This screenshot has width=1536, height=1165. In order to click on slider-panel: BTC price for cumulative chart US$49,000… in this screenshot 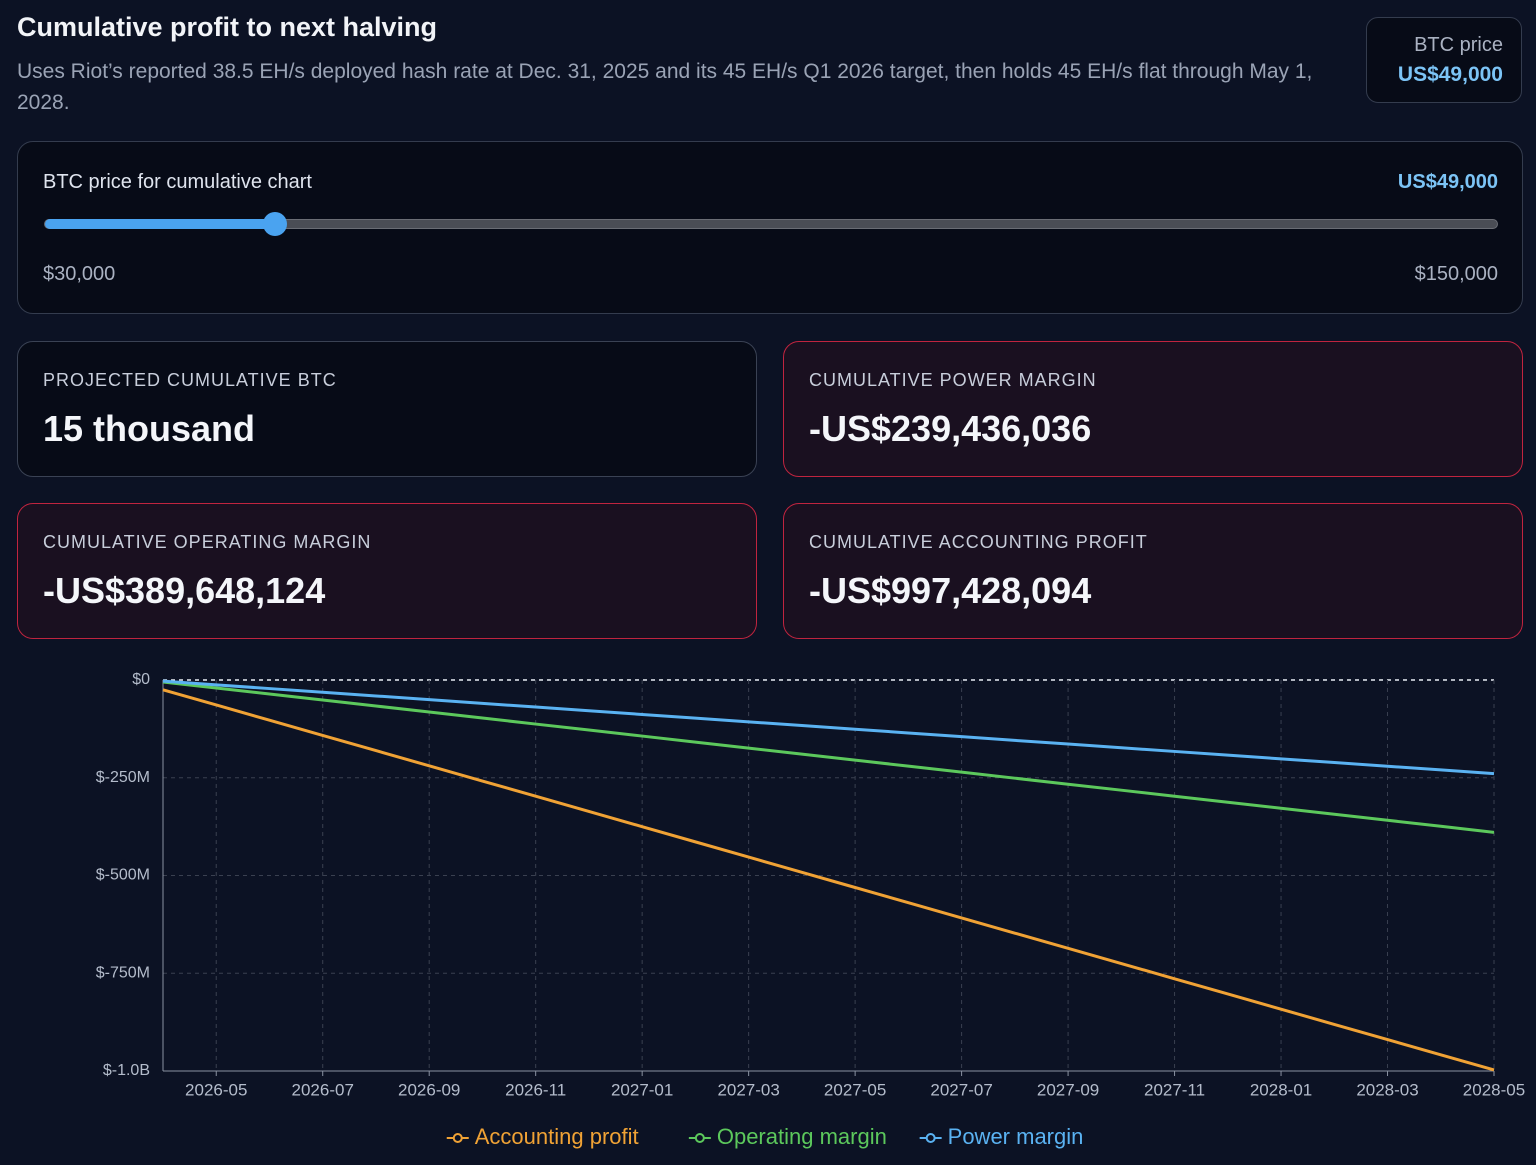, I will do `click(770, 227)`.